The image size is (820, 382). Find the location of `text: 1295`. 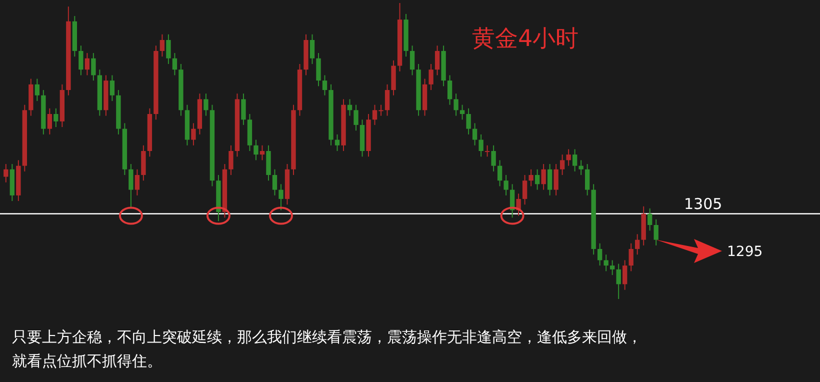

text: 1295 is located at coordinates (745, 252).